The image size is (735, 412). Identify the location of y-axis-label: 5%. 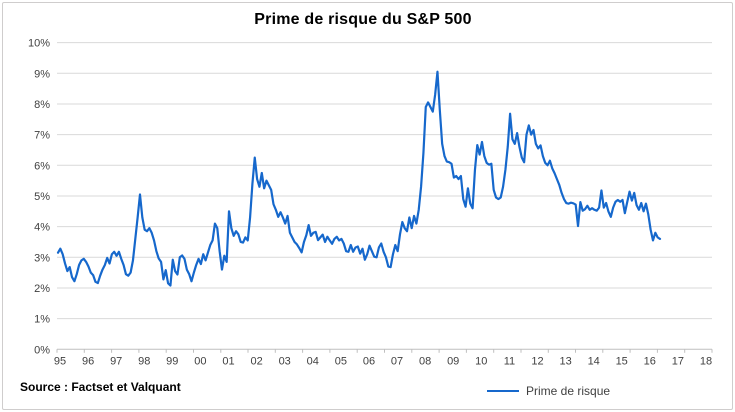
(42, 197).